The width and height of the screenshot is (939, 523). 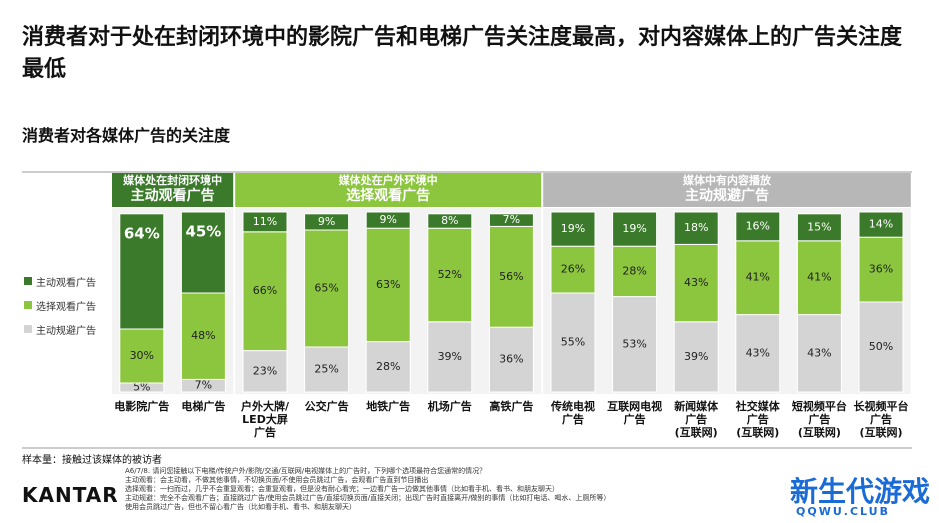 I want to click on group-label: 媒体中有内容播放 主动规避广告, so click(x=727, y=190).